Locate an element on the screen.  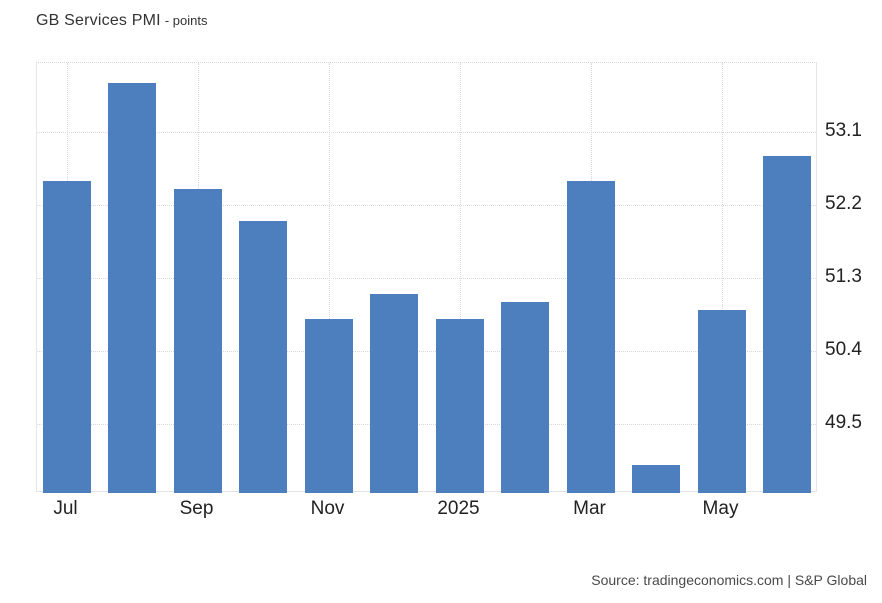
bar-Jul-2024 is located at coordinates (66, 336).